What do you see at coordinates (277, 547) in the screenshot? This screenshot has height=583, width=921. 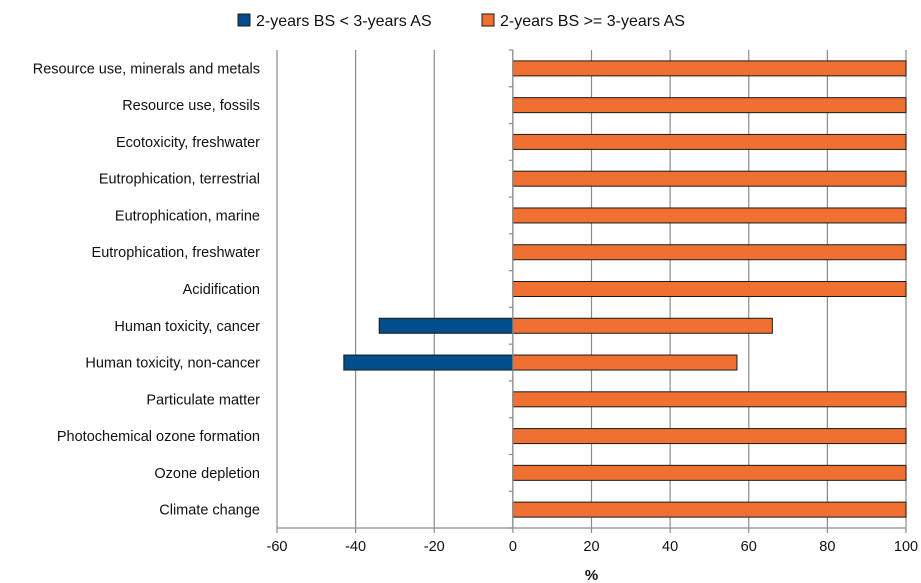 I see `x-tick-label--60: -60` at bounding box center [277, 547].